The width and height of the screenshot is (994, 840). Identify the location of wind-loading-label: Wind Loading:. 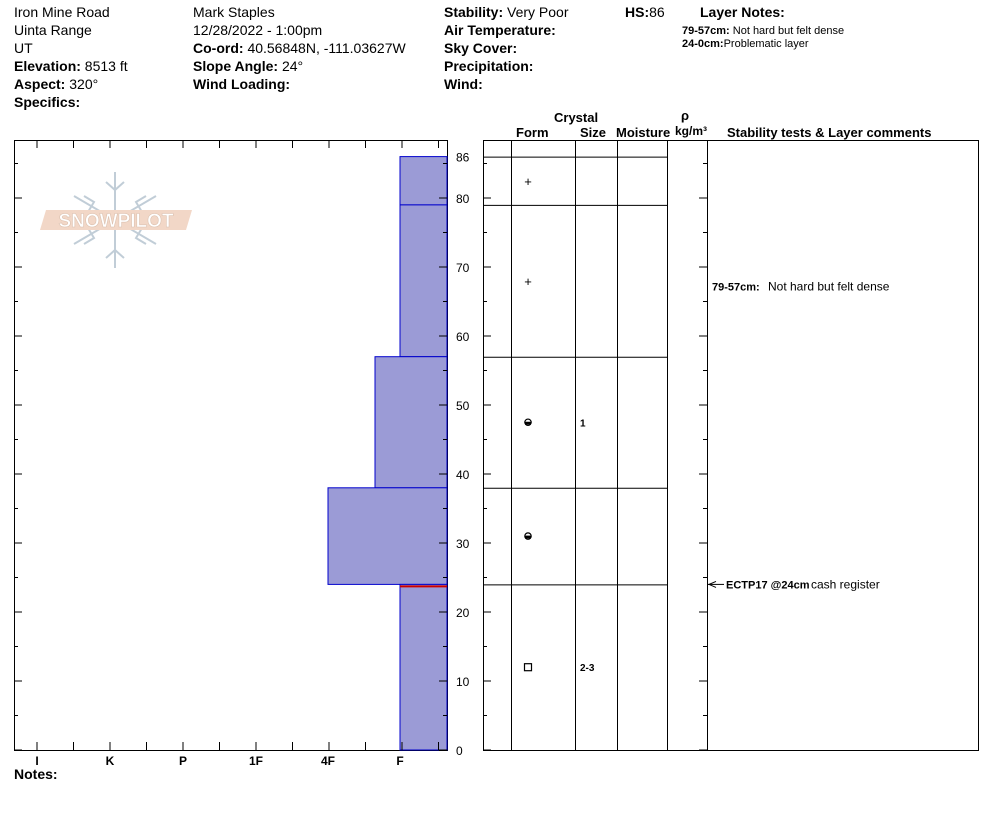
(242, 84).